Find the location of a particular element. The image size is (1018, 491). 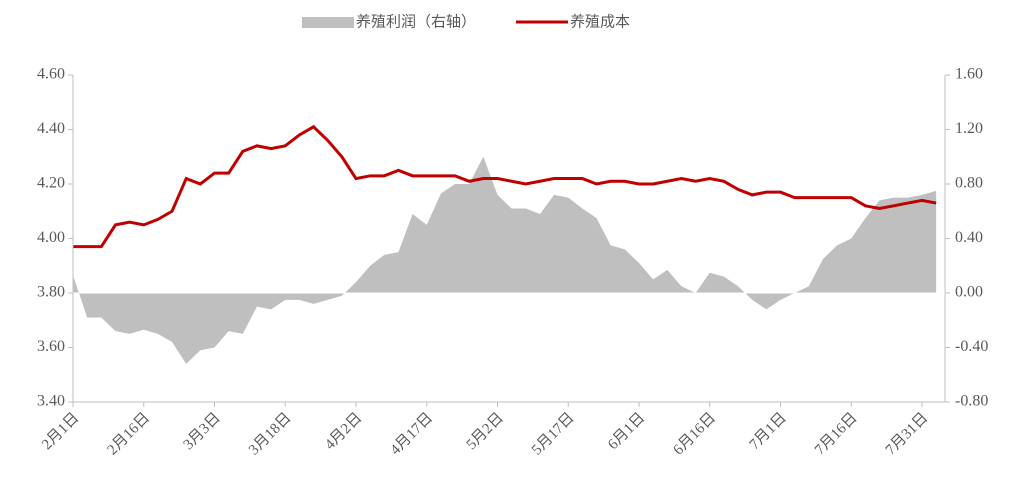

x-tick-label: 7月1日 is located at coordinates (768, 431).